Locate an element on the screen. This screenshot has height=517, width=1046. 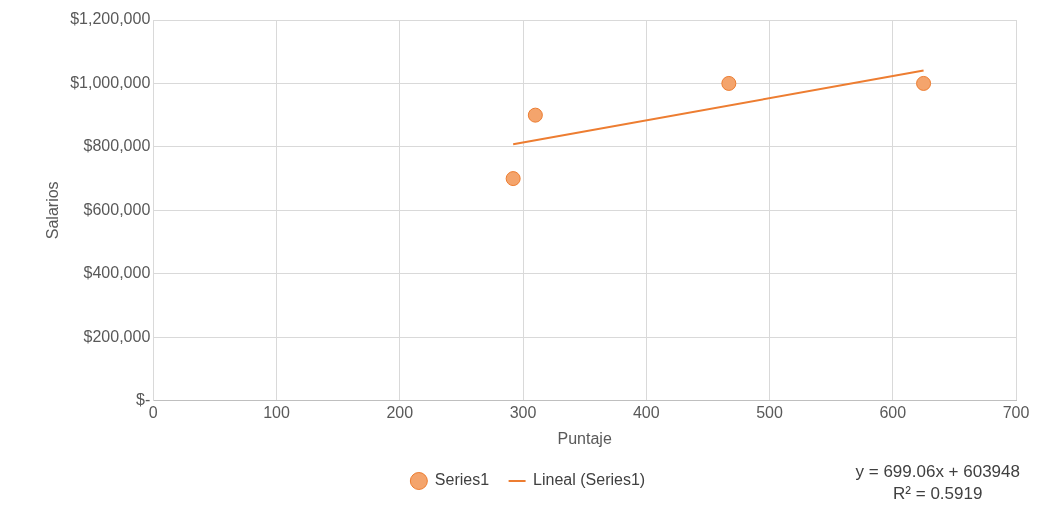
x-tick-label: 400 is located at coordinates (646, 412).